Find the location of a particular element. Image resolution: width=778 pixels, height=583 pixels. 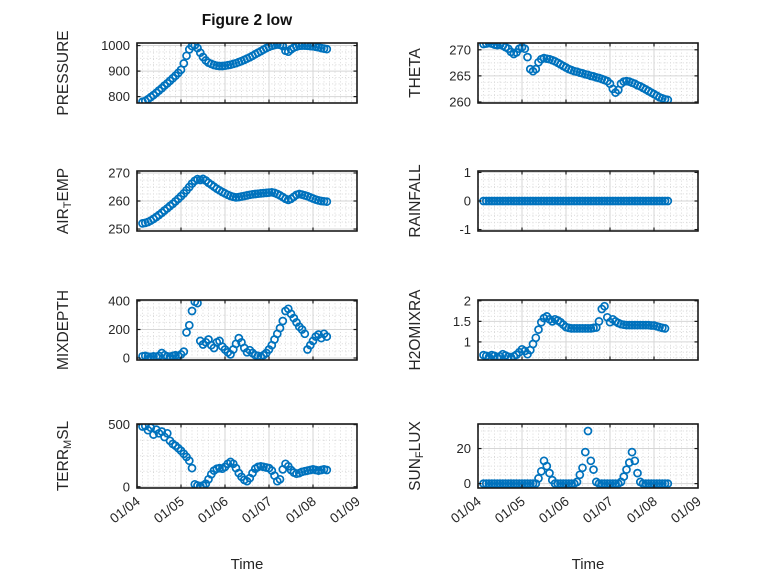

minor-grid is located at coordinates (588, 456).